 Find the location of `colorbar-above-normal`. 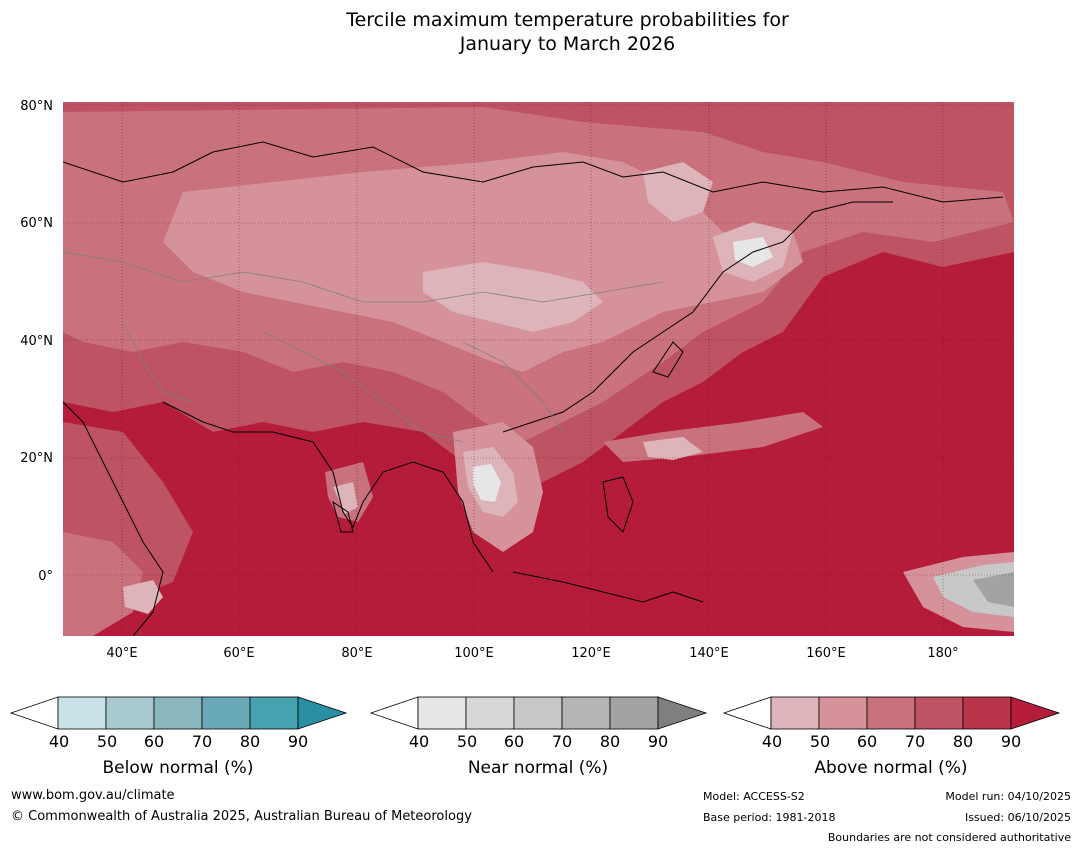

colorbar-above-normal is located at coordinates (891, 713).